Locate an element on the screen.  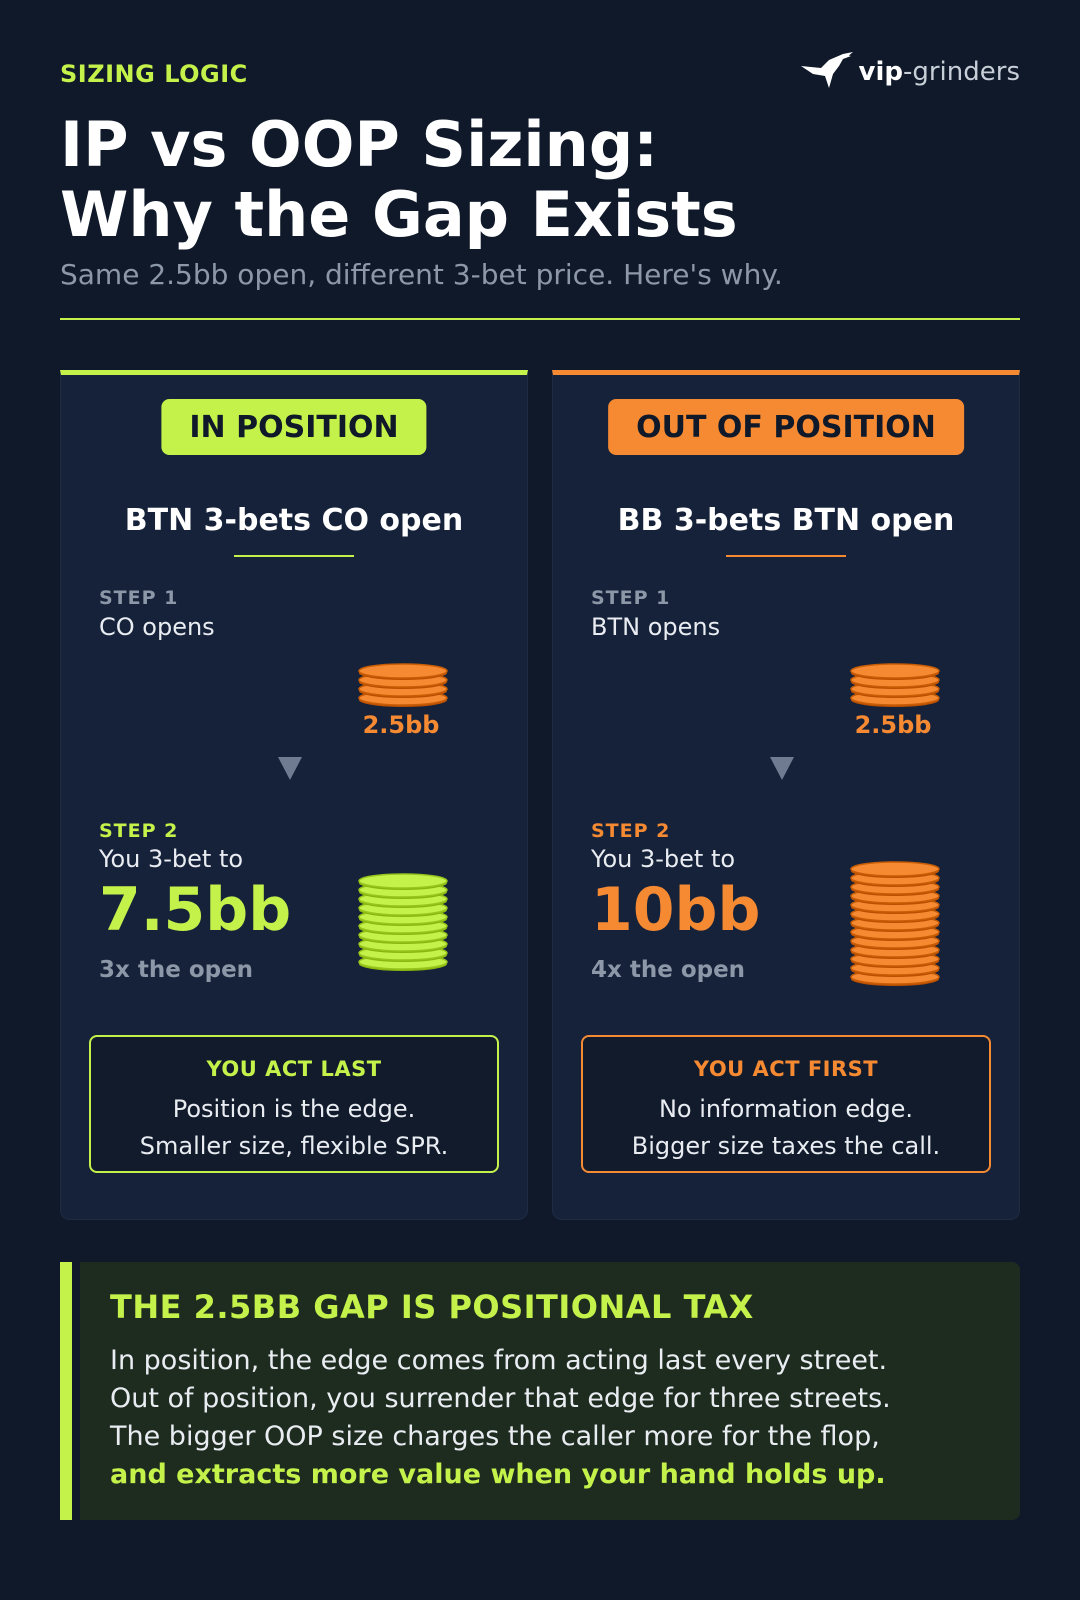
ip-threebet-amount: 7.5bb is located at coordinates (195, 910).